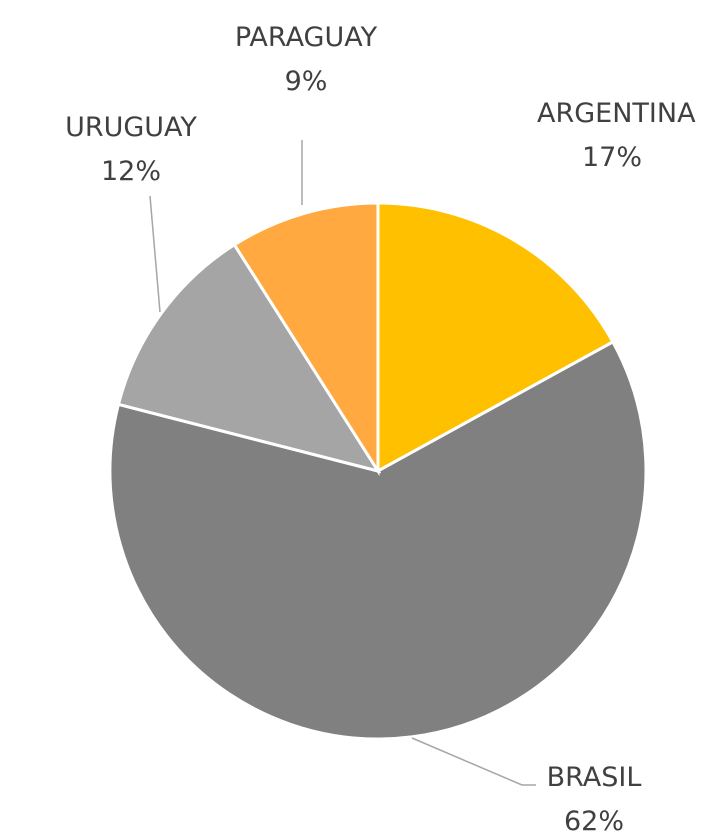 Image resolution: width=714 pixels, height=839 pixels. What do you see at coordinates (616, 136) in the screenshot?
I see `slice-label: ARGENTINA 17%` at bounding box center [616, 136].